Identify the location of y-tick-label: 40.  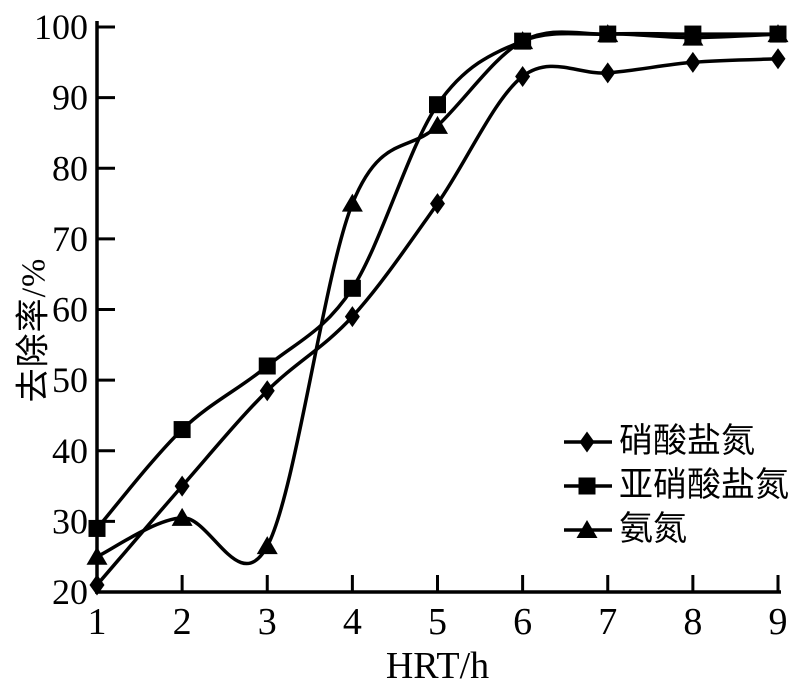
(70, 451).